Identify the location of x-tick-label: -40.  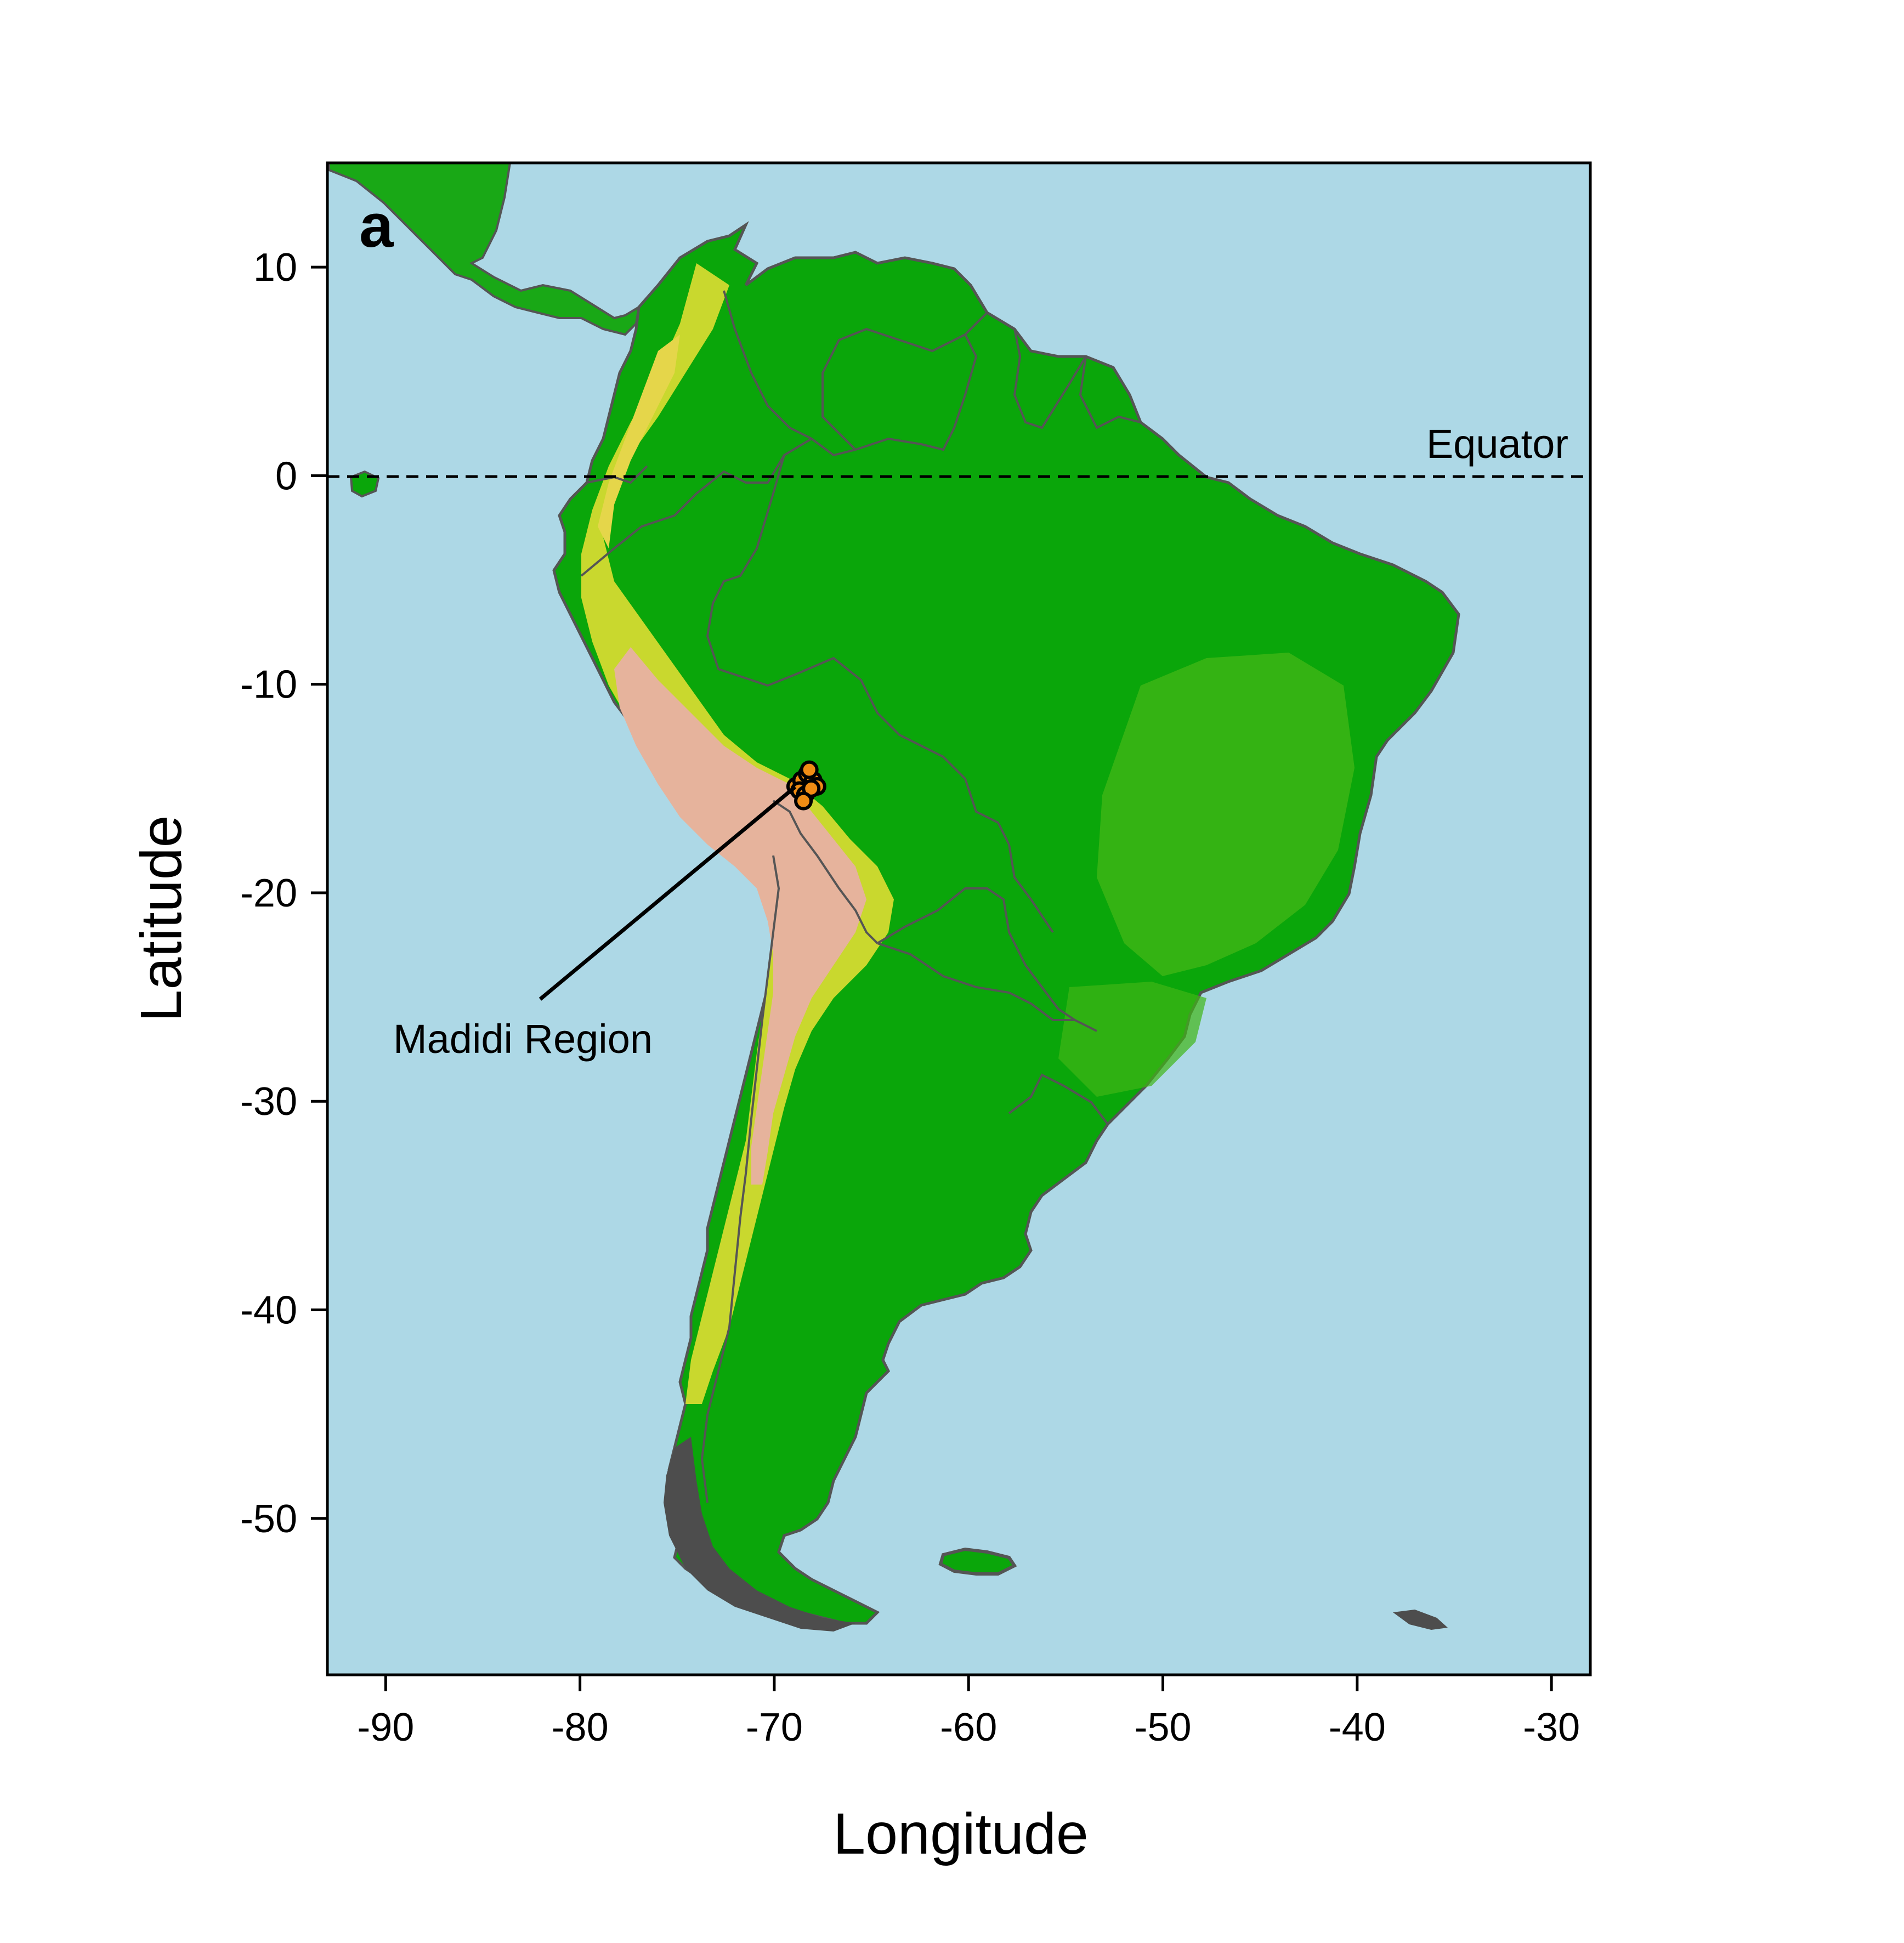
(1357, 1727).